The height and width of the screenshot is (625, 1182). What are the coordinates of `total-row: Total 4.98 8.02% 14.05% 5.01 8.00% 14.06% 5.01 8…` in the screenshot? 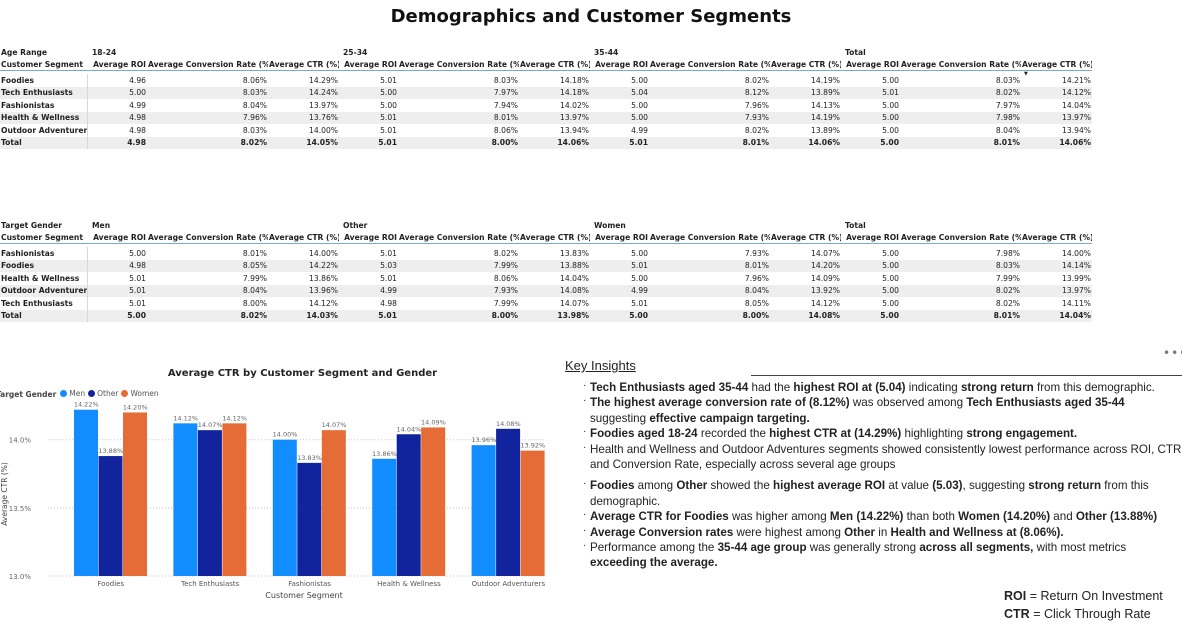 It's located at (546, 142).